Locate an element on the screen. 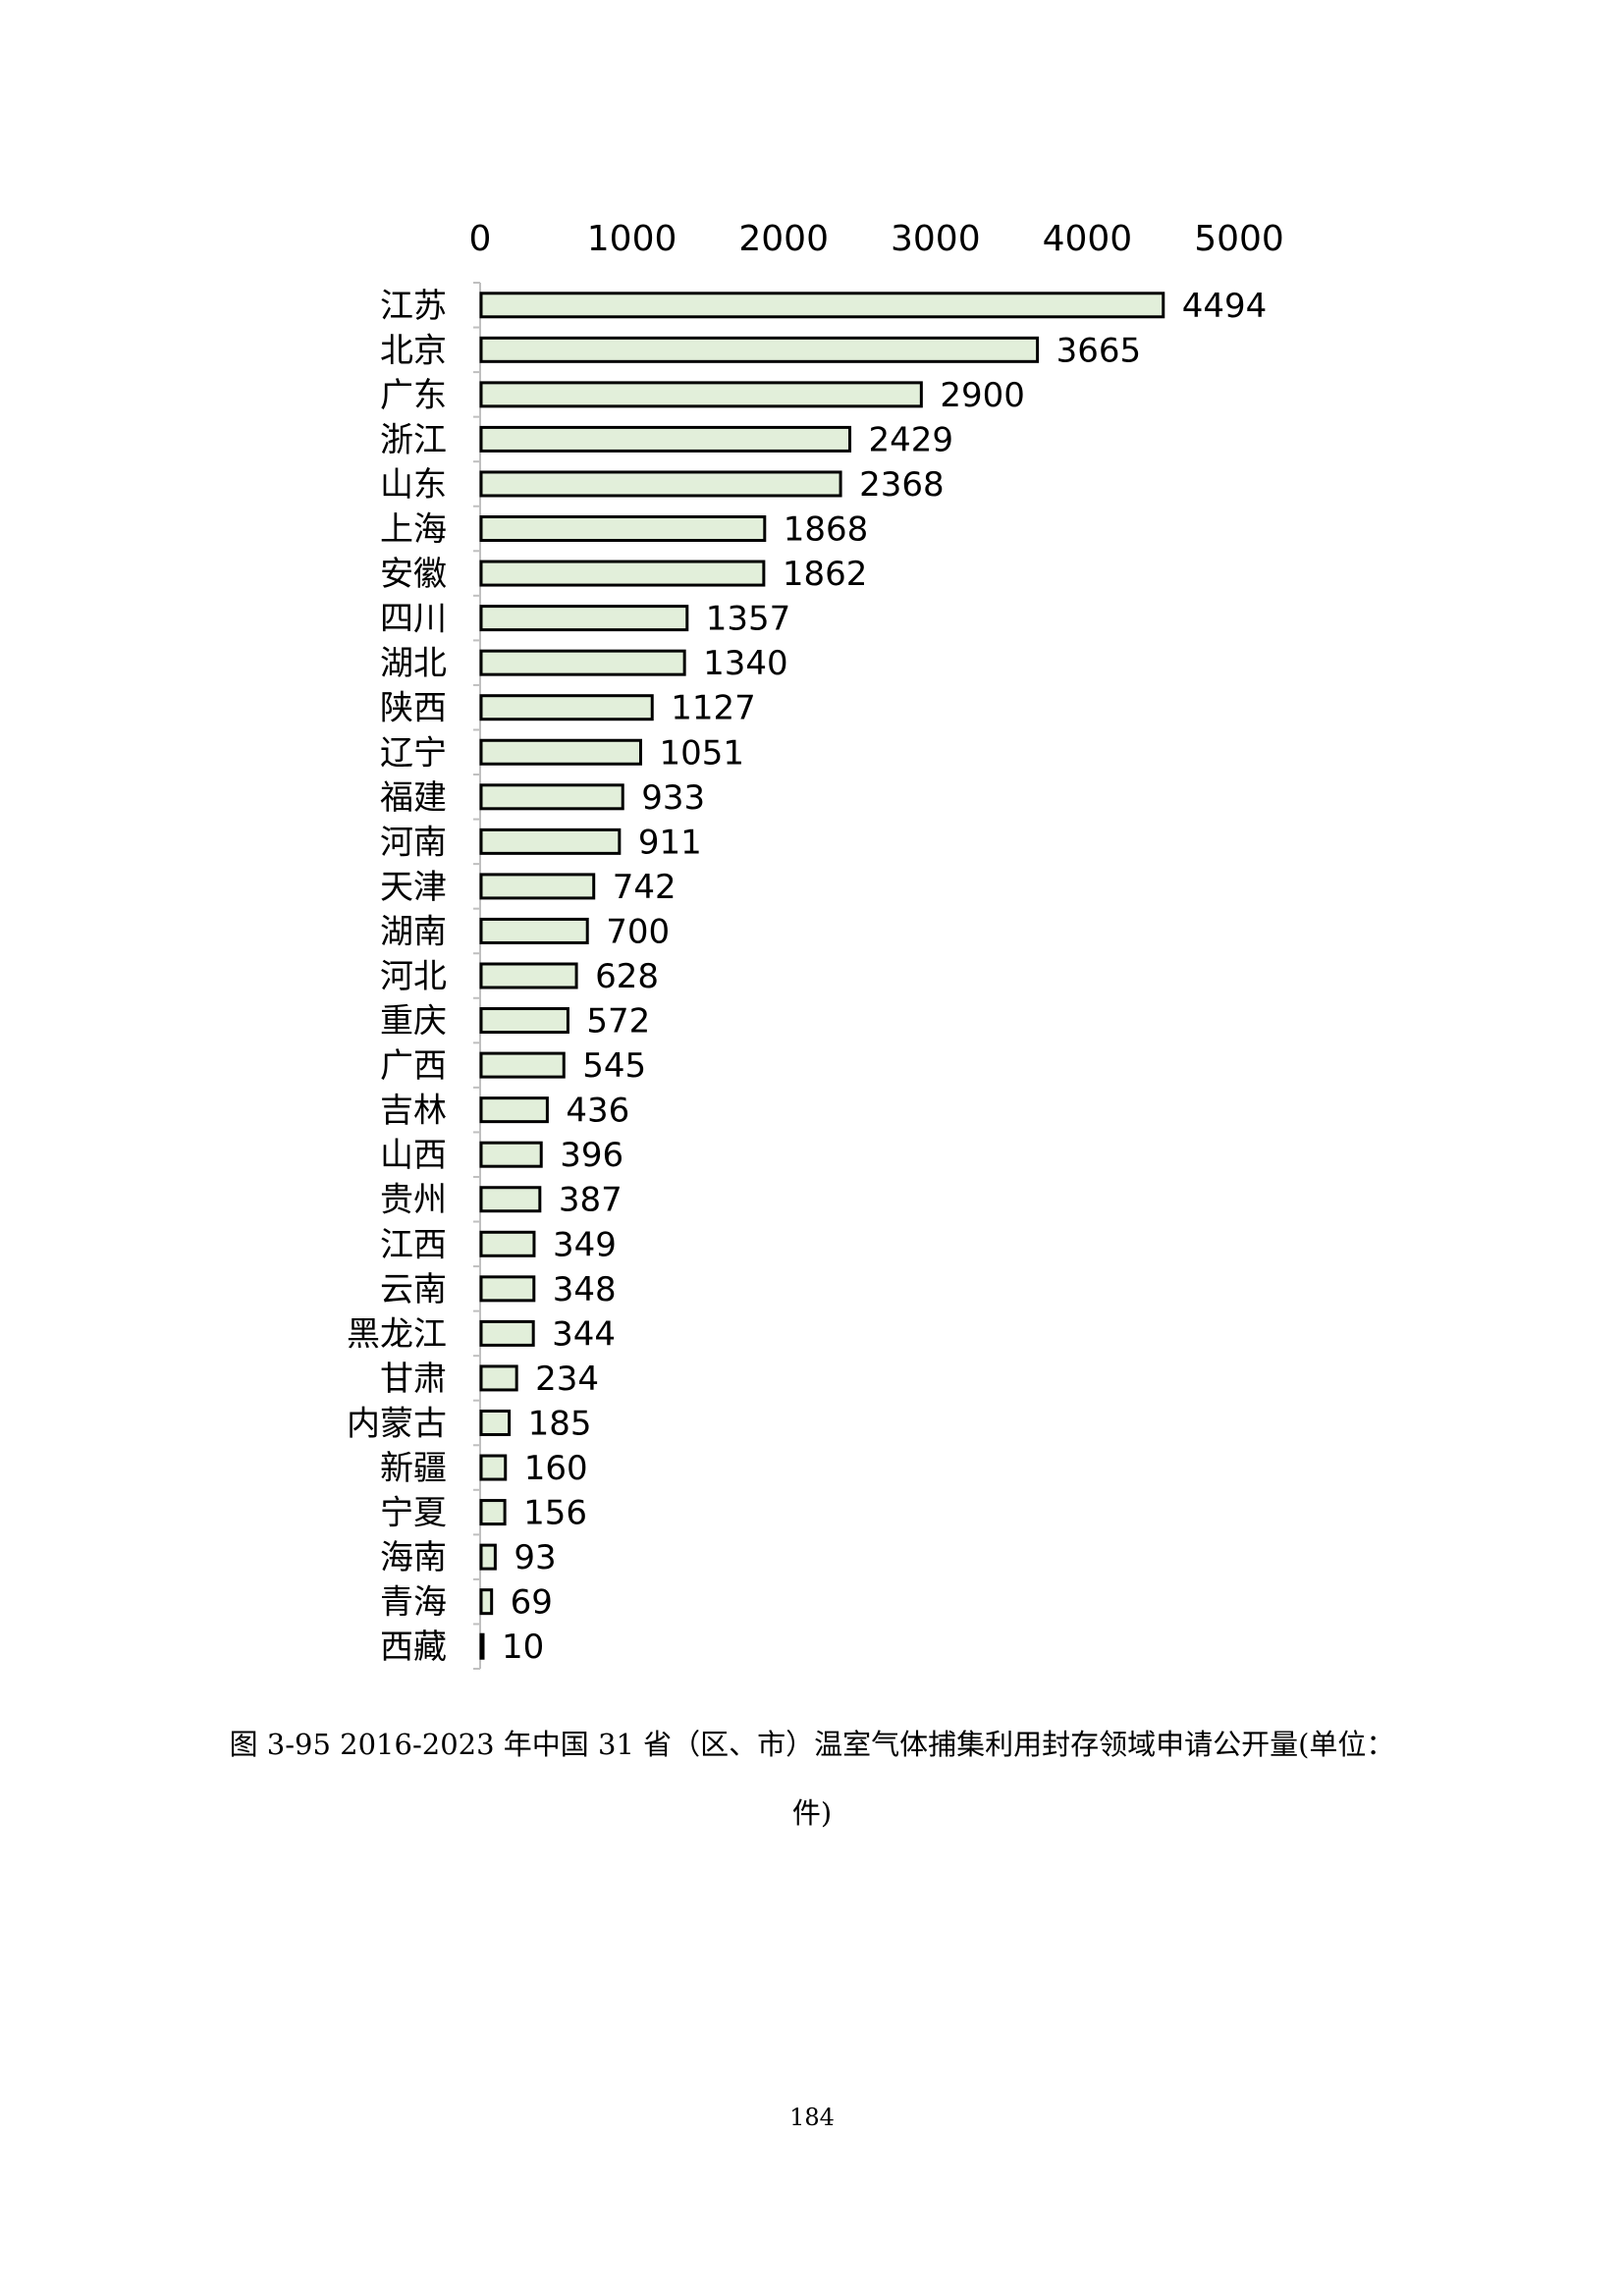 The height and width of the screenshot is (2296, 1624). value-label: 1868 is located at coordinates (826, 530).